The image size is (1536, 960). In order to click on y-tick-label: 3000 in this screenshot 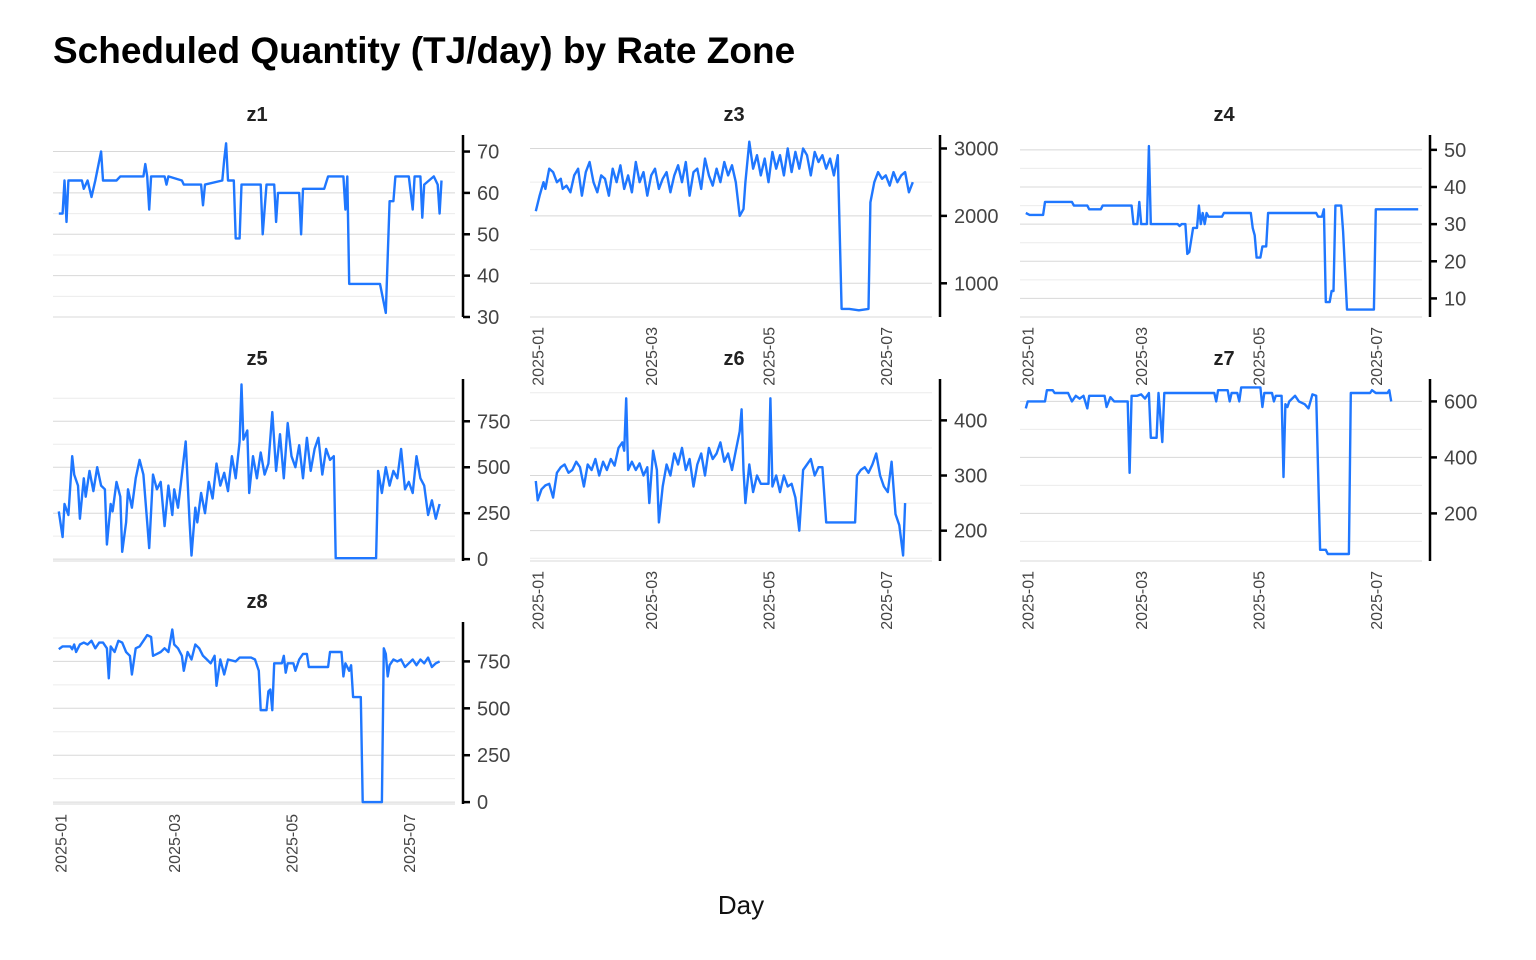, I will do `click(976, 149)`.